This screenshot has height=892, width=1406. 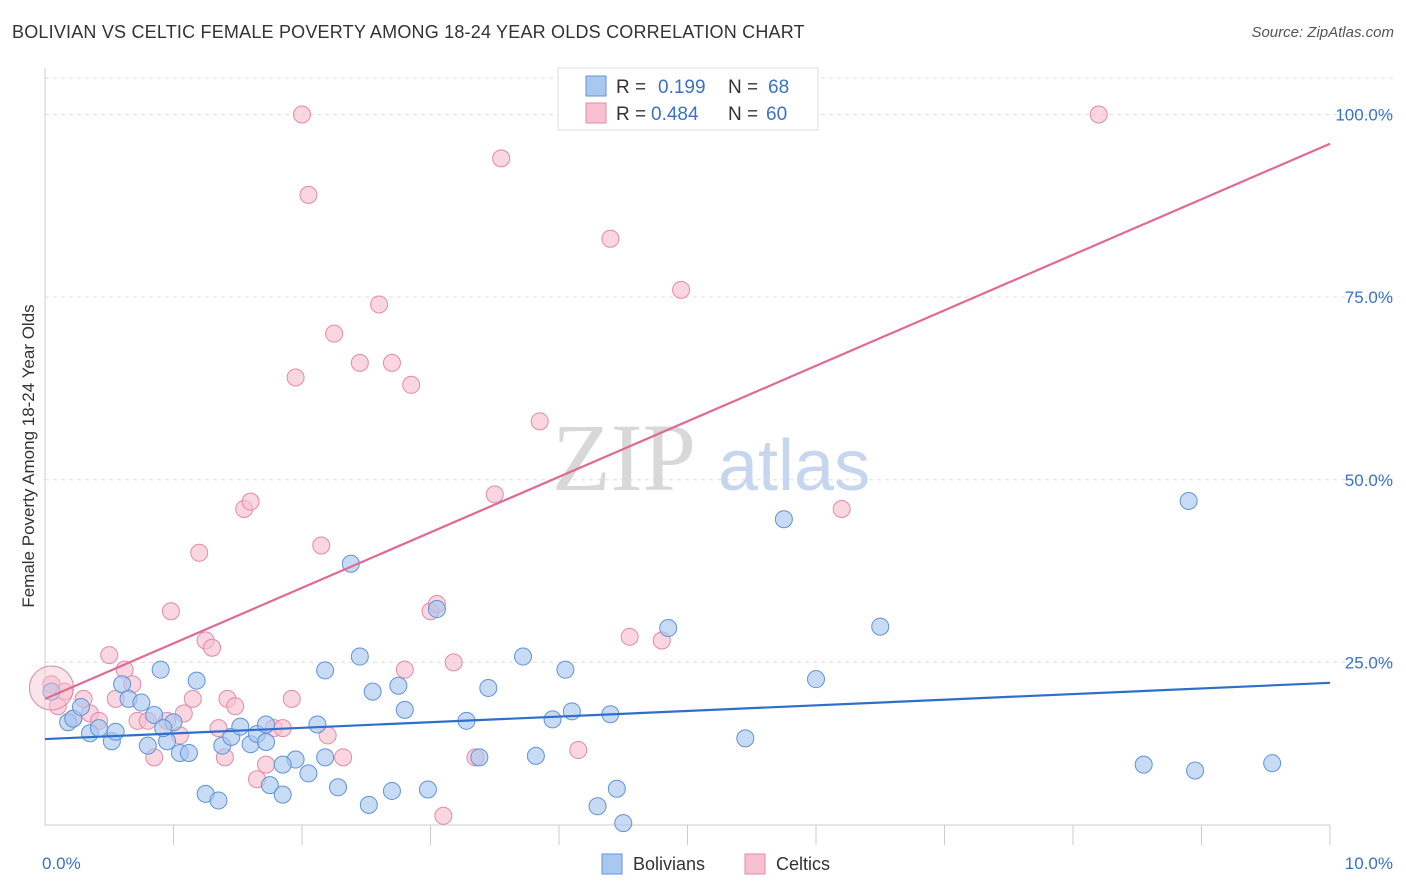 I want to click on legend-swatch-bolivians, so click(x=596, y=86).